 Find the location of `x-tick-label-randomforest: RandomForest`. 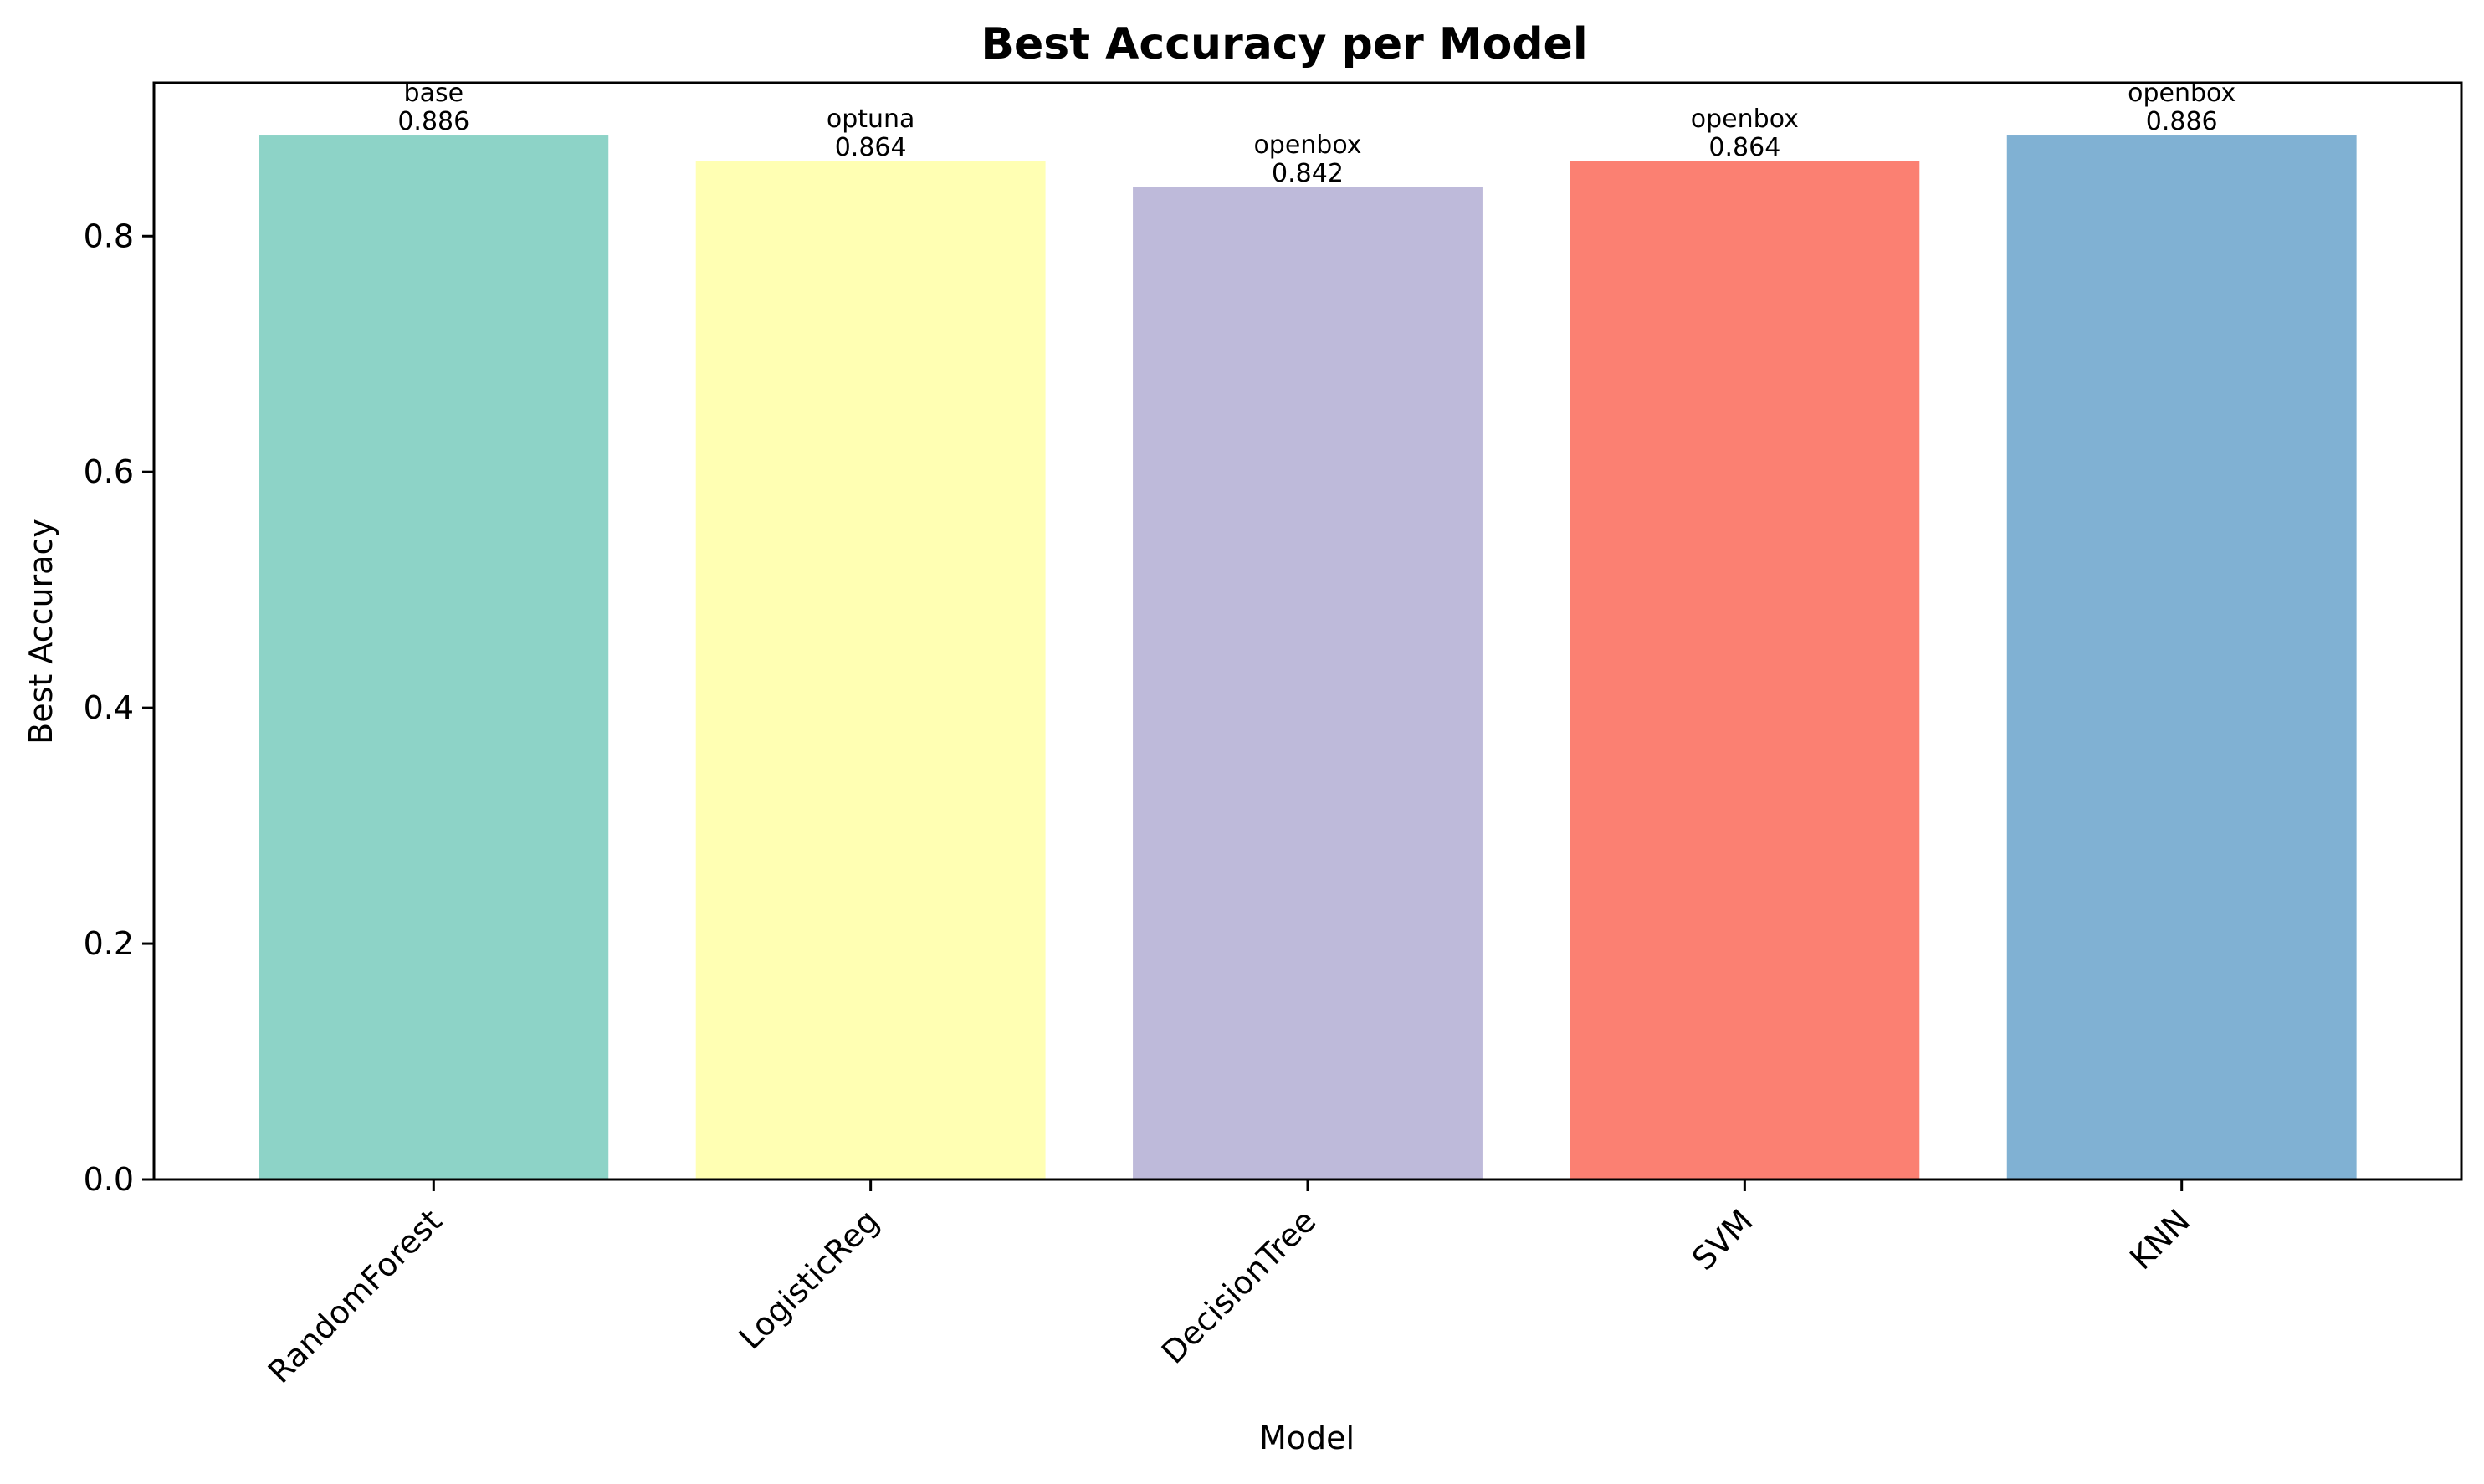

x-tick-label-randomforest: RandomForest is located at coordinates (355, 1296).